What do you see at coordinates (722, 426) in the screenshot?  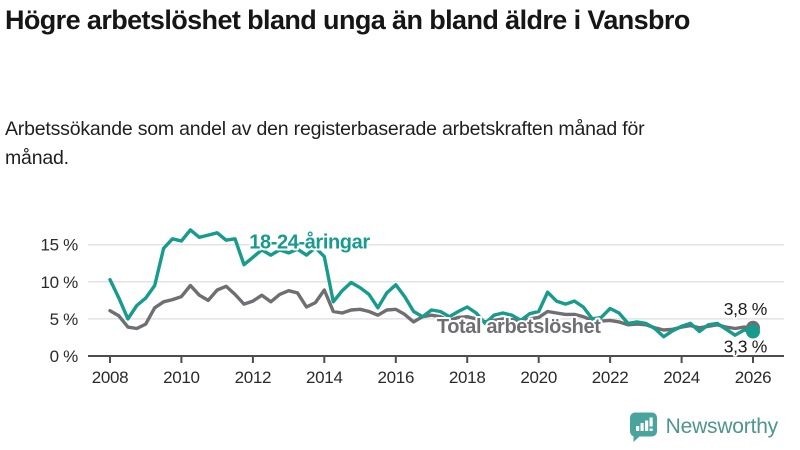 I see `newsworthy-logo-text: Newsworthy` at bounding box center [722, 426].